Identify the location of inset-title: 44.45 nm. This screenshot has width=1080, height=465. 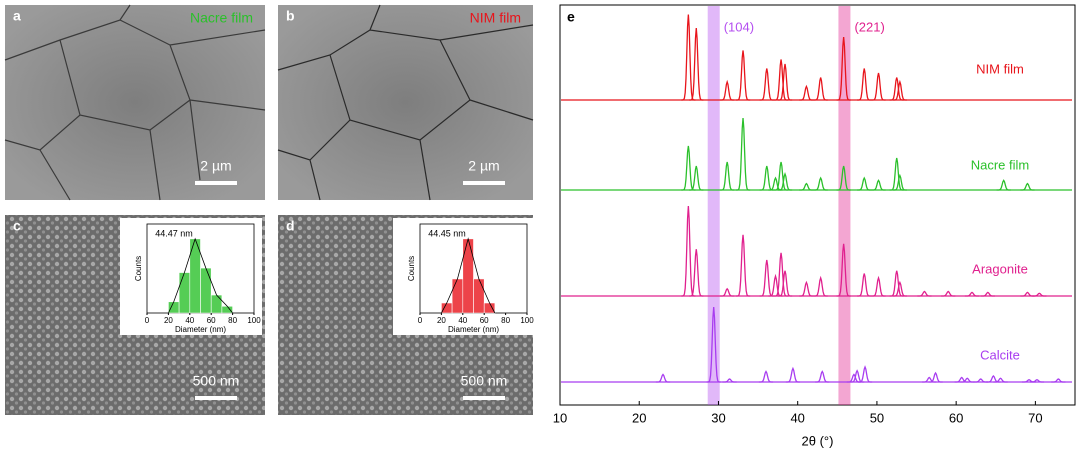
(447, 233).